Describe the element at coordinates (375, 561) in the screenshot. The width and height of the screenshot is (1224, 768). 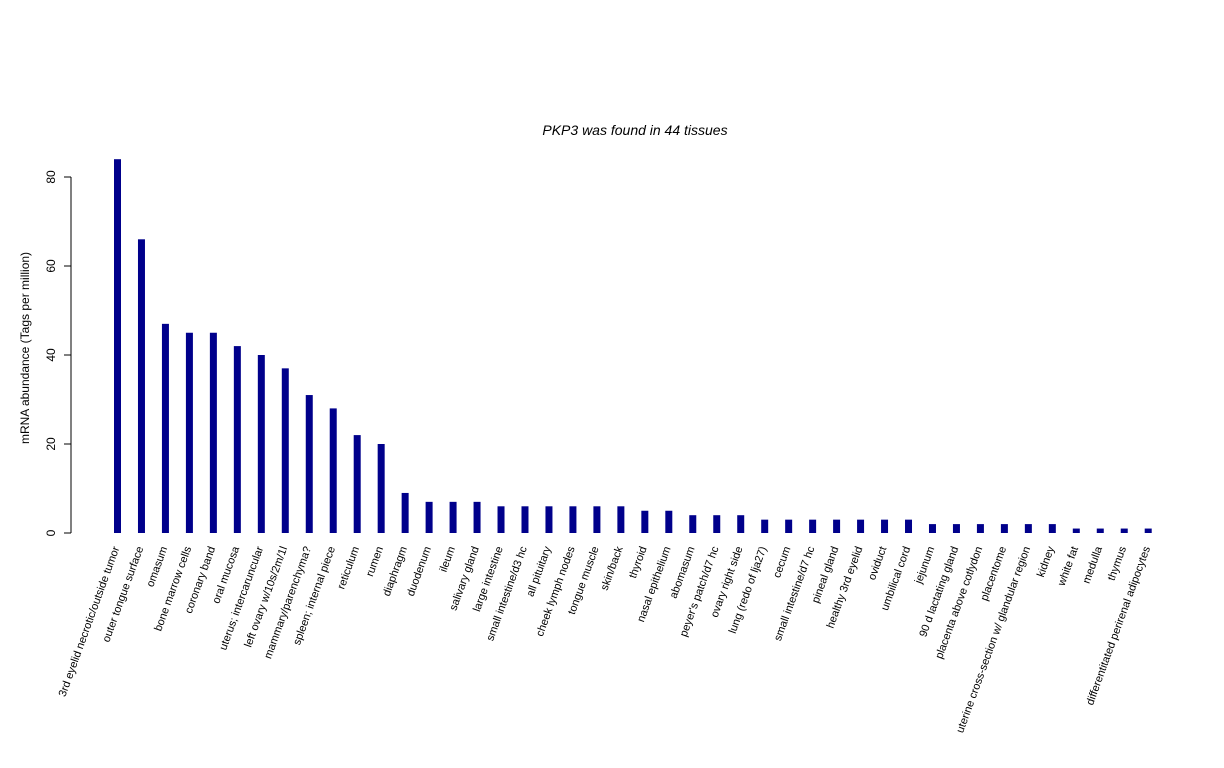
I see `x-tick-label: rumen` at that location.